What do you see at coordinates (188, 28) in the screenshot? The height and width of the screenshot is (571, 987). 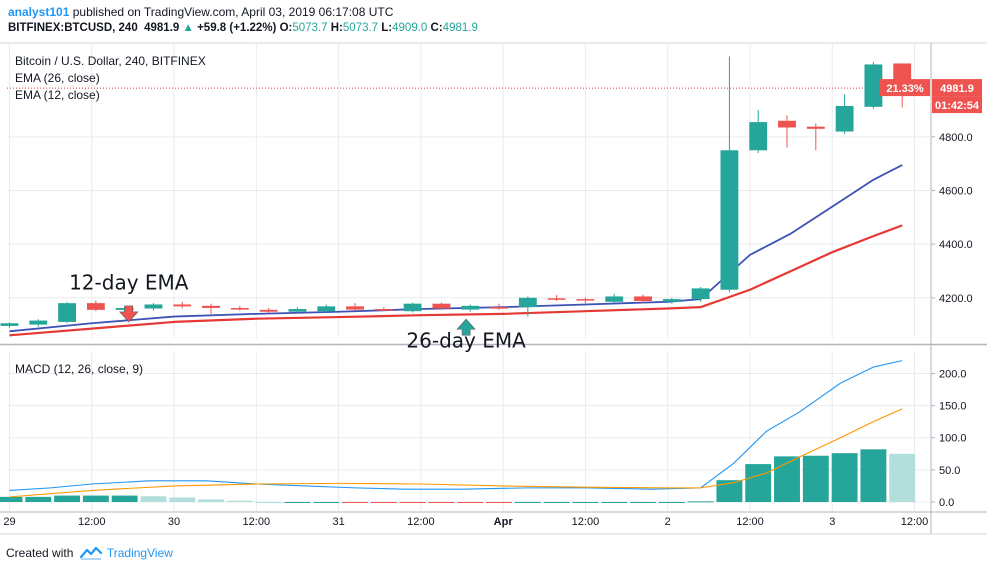 I see `up-triangle-icon: ▲` at bounding box center [188, 28].